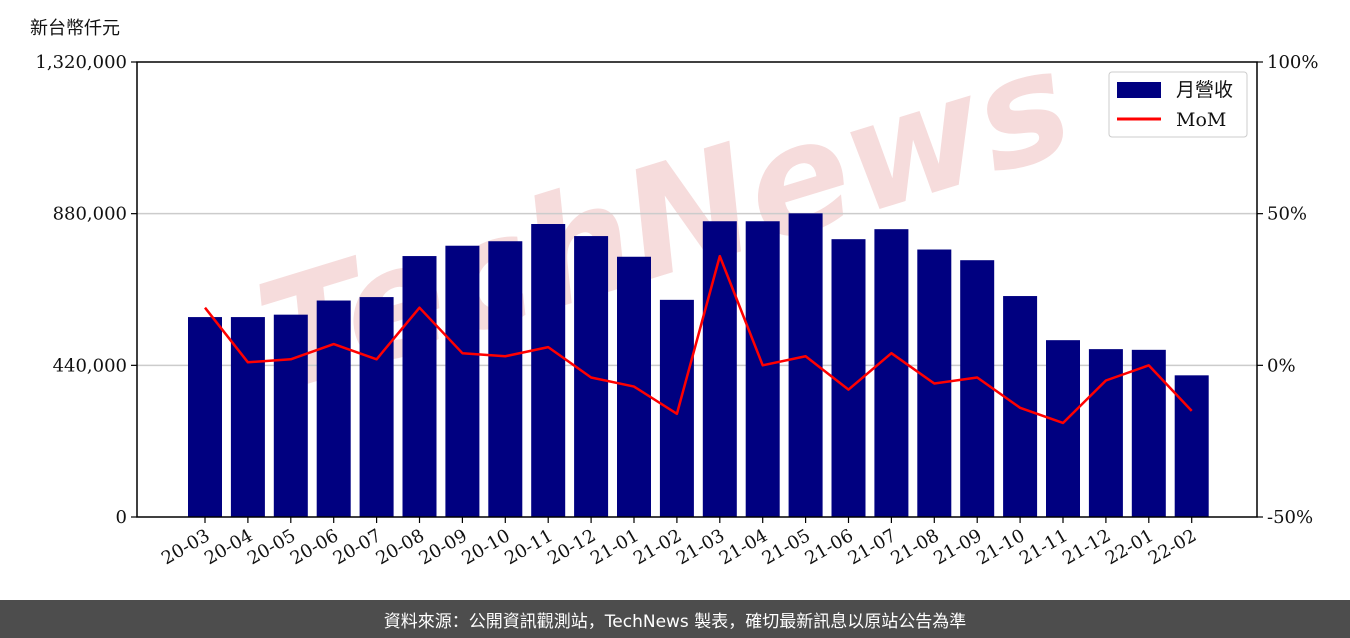 This screenshot has width=1350, height=638. What do you see at coordinates (528, 547) in the screenshot?
I see `x-tick-label: 20-11` at bounding box center [528, 547].